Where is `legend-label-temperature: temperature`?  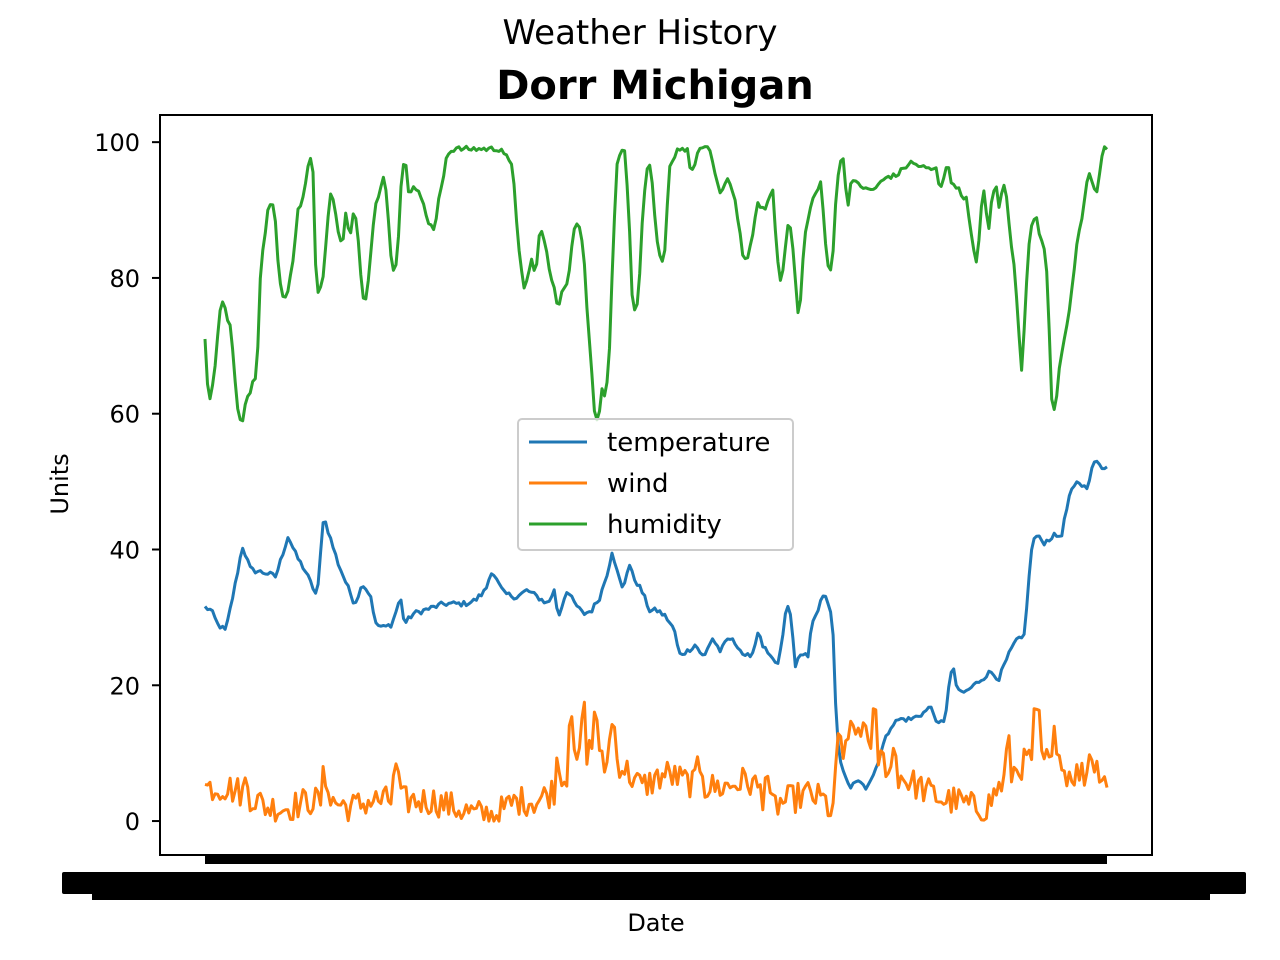
legend-label-temperature: temperature is located at coordinates (688, 443).